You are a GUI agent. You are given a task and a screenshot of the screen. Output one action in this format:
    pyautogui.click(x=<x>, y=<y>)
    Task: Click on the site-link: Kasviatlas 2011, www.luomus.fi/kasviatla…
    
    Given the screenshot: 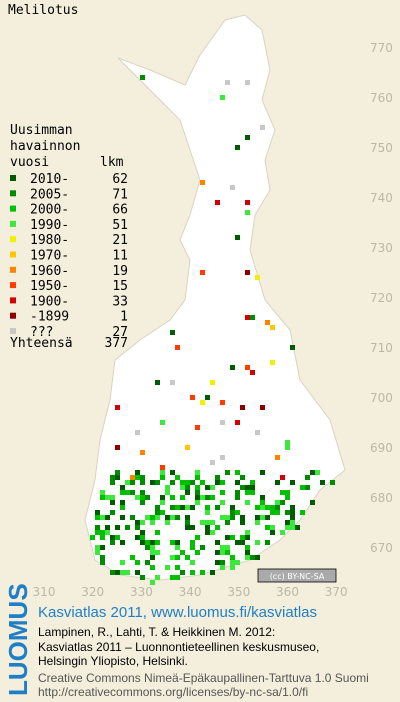 What is the action you would take?
    pyautogui.click(x=177, y=612)
    